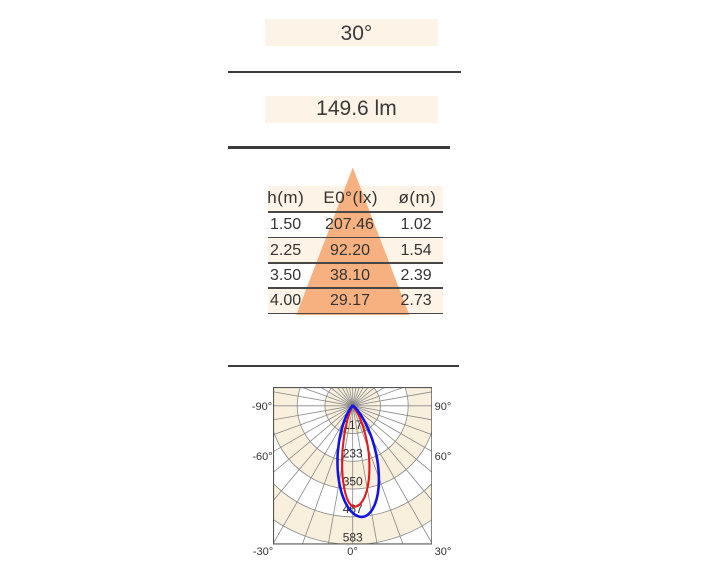 The image size is (727, 585). Describe the element at coordinates (353, 454) in the screenshot. I see `svg-text: 233` at that location.